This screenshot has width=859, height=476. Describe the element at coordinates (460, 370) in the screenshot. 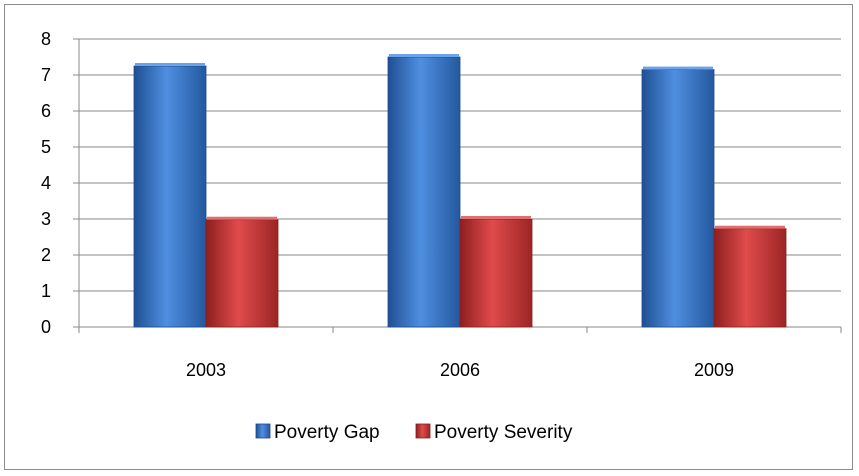

I see `x-tick-label: 2006` at that location.